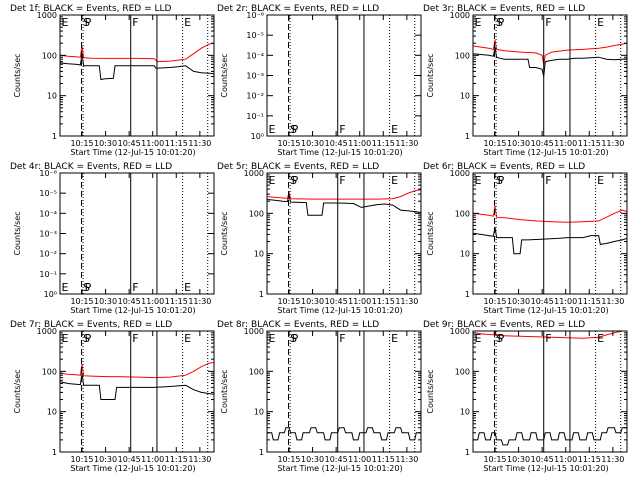 The width and height of the screenshot is (640, 480). I want to click on panel-title: Det 4r: BLACK = Events, RED = LLD, so click(91, 167).